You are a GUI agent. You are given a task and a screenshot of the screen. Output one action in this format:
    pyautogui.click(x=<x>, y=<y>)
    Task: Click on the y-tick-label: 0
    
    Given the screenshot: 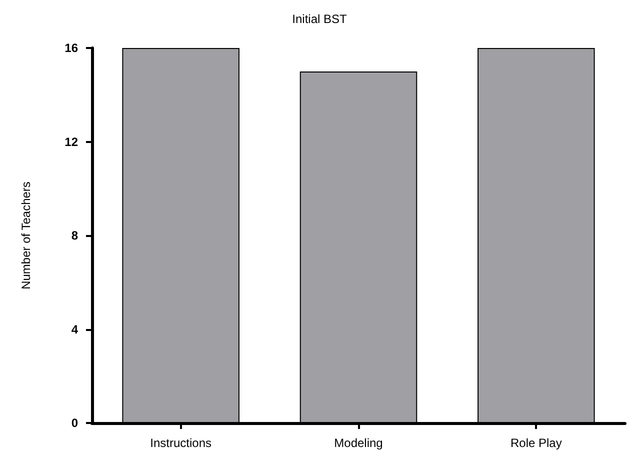 What is the action you would take?
    pyautogui.click(x=74, y=423)
    